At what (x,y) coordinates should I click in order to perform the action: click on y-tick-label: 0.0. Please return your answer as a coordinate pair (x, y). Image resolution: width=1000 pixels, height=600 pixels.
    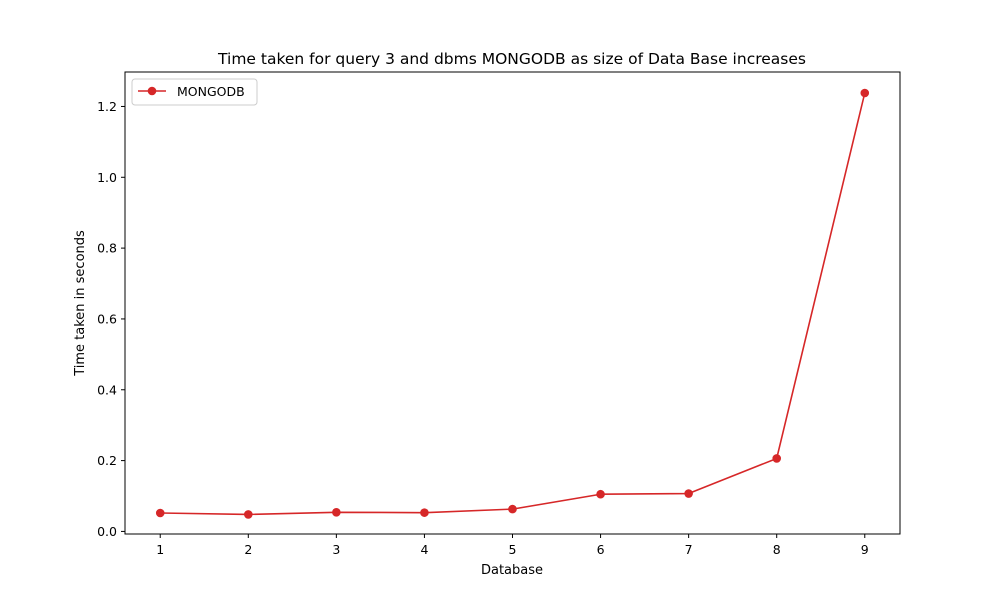
    Looking at the image, I should click on (107, 531).